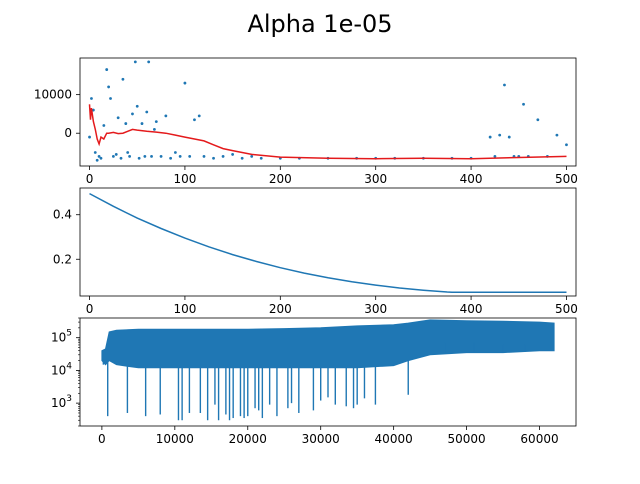  I want to click on plot-area, so click(328, 370).